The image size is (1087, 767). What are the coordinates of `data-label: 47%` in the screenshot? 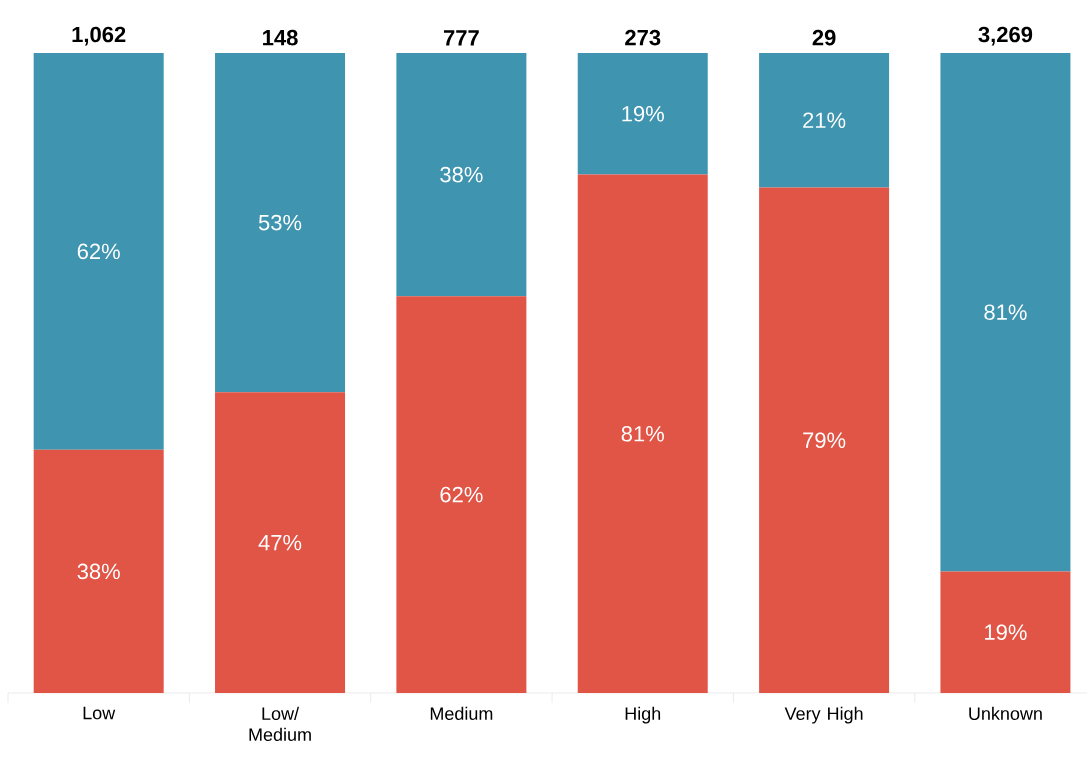 It's located at (280, 542).